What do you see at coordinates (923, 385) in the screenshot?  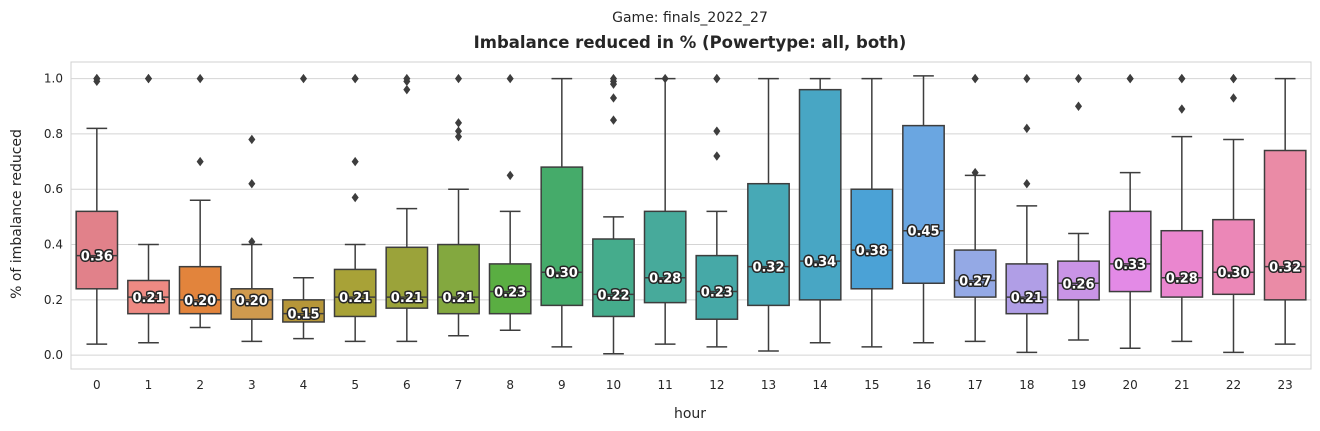 I see `x-tick-label: 16` at bounding box center [923, 385].